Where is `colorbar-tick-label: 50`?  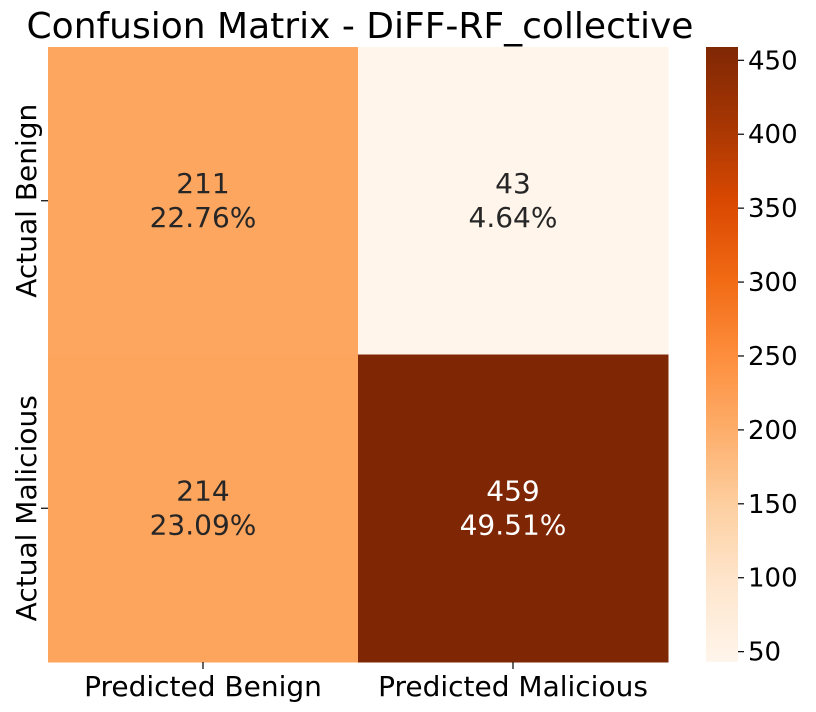 colorbar-tick-label: 50 is located at coordinates (764, 653).